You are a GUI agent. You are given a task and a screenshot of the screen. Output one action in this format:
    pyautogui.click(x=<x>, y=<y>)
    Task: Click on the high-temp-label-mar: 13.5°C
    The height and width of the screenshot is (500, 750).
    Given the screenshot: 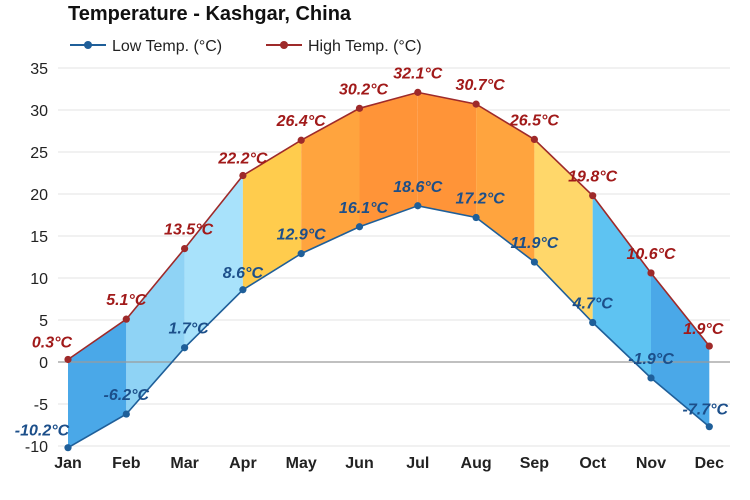 What is the action you would take?
    pyautogui.click(x=189, y=230)
    